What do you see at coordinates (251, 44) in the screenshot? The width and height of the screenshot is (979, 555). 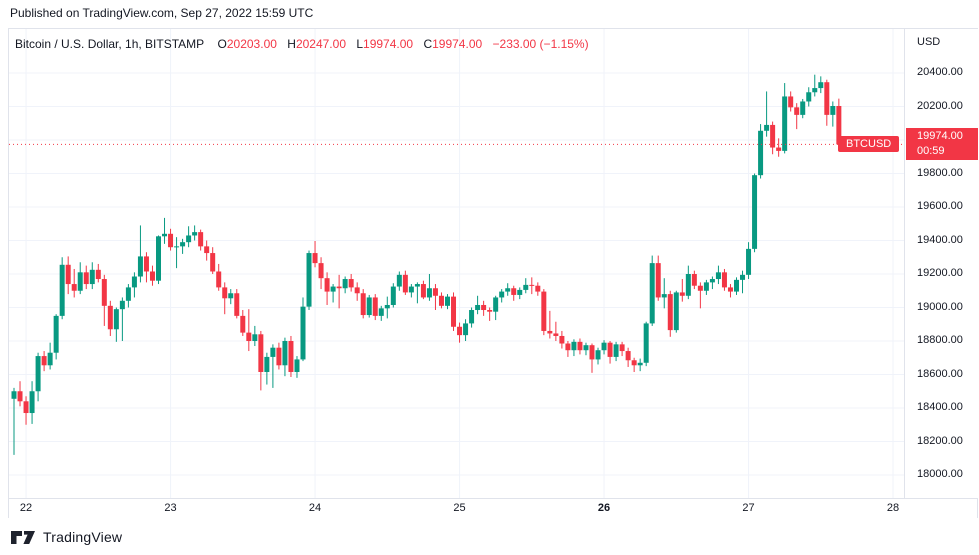 I see `open-value: 20203.00` at bounding box center [251, 44].